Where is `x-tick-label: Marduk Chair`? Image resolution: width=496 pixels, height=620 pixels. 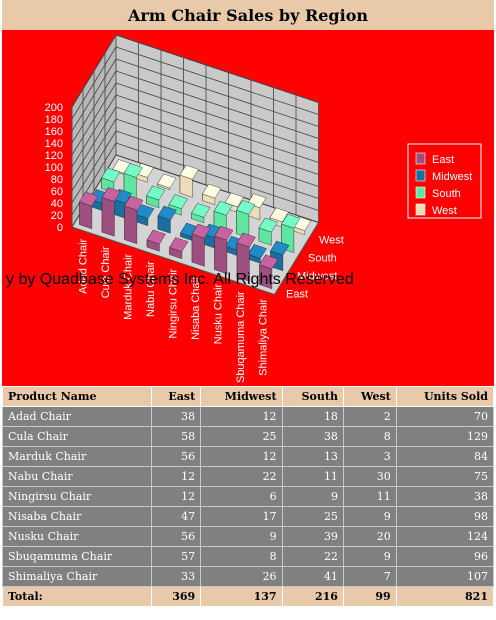 x-tick-label: Marduk Chair is located at coordinates (128, 286).